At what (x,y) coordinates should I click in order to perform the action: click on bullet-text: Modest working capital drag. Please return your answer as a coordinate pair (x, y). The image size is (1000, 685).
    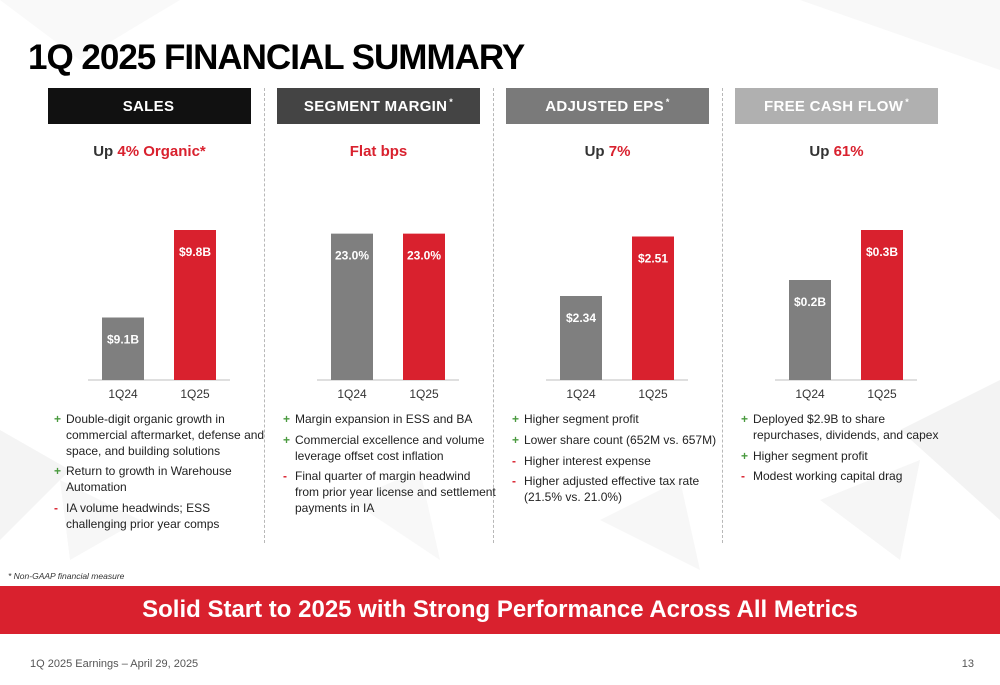
    Looking at the image, I should click on (828, 476).